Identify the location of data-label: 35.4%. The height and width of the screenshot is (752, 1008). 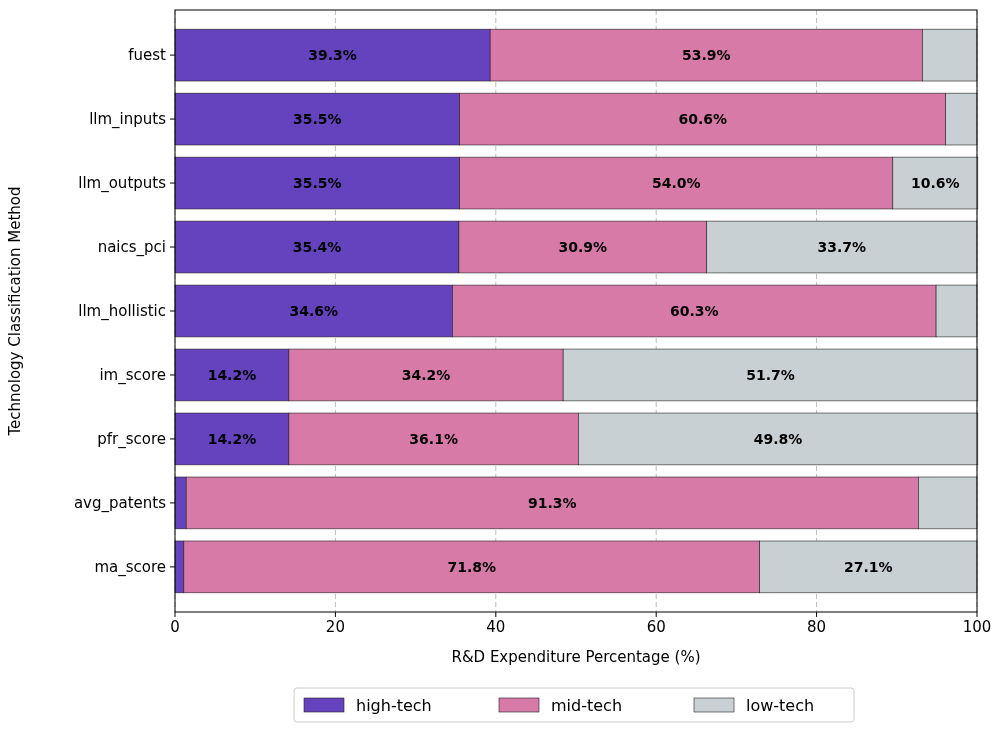
(317, 246).